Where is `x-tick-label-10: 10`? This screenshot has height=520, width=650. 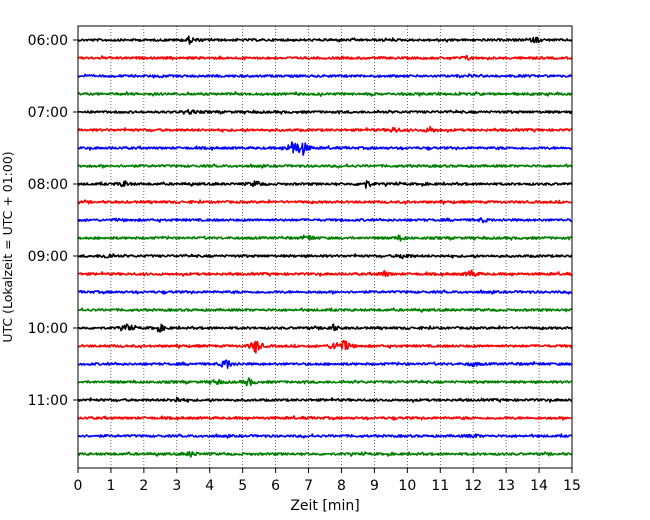
x-tick-label-10: 10 is located at coordinates (407, 486).